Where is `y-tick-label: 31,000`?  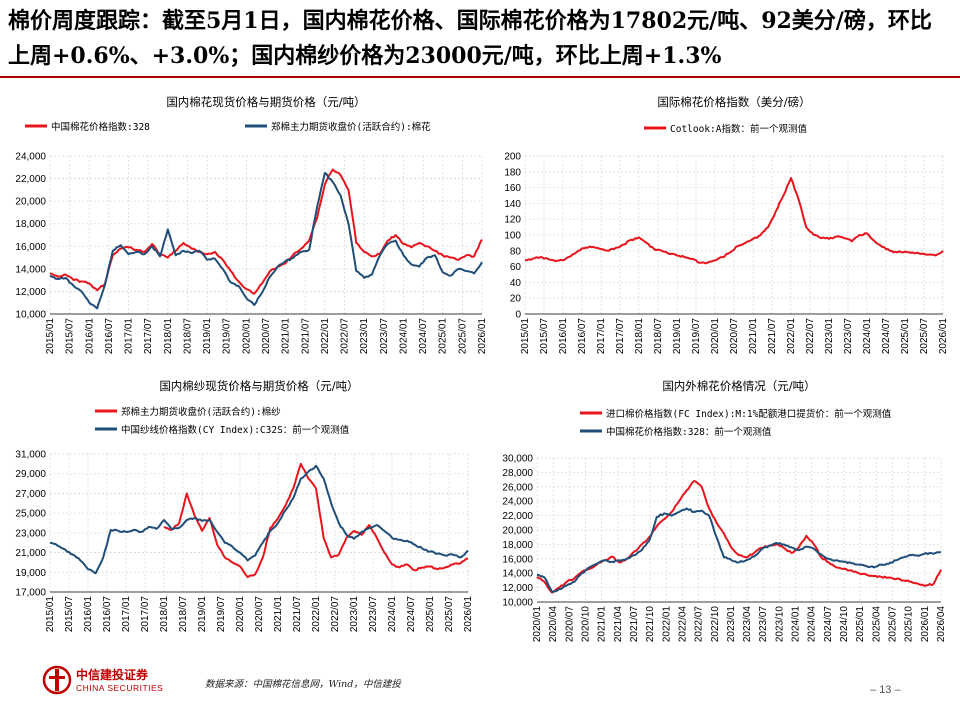 y-tick-label: 31,000 is located at coordinates (30, 455).